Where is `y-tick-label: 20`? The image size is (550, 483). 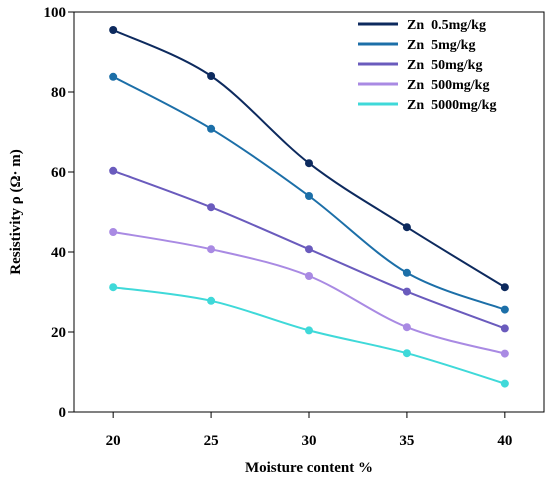
y-tick-label: 20 is located at coordinates (58, 333).